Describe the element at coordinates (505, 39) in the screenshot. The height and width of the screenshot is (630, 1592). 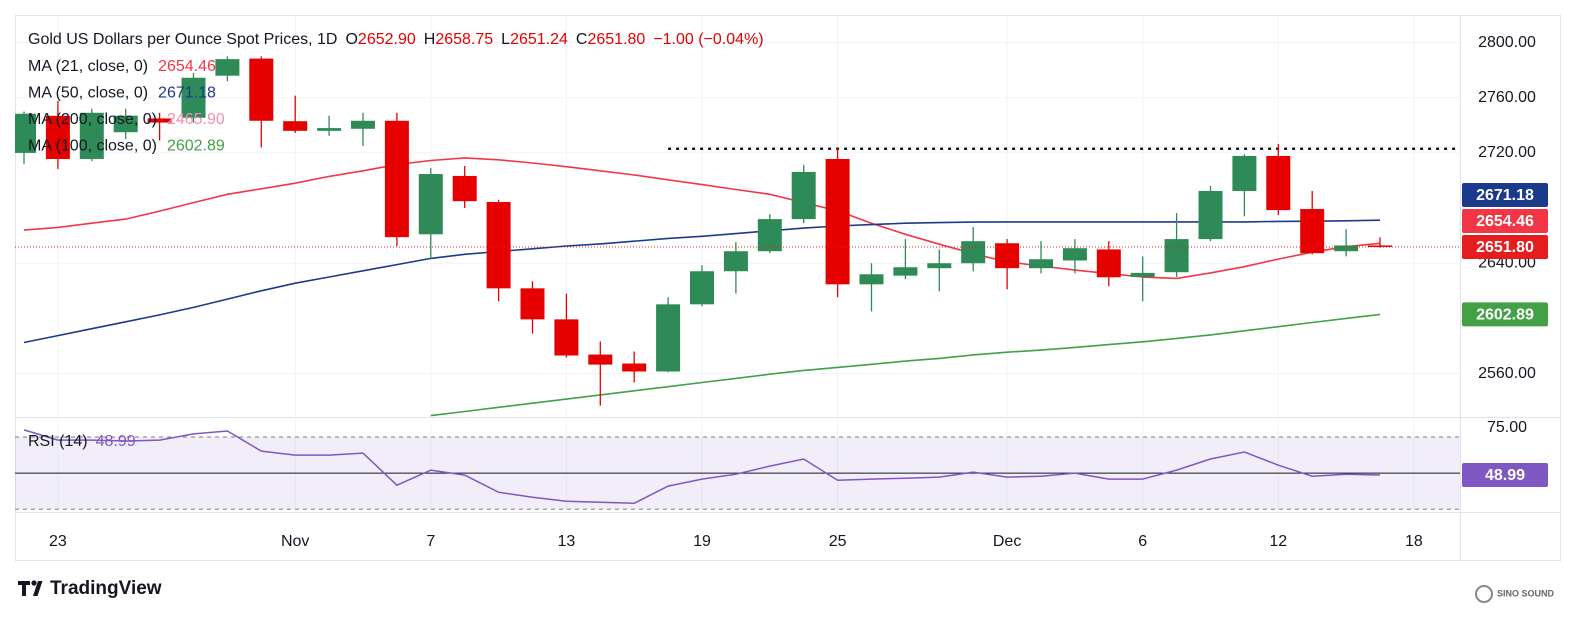
I see `ohlc-label: L` at that location.